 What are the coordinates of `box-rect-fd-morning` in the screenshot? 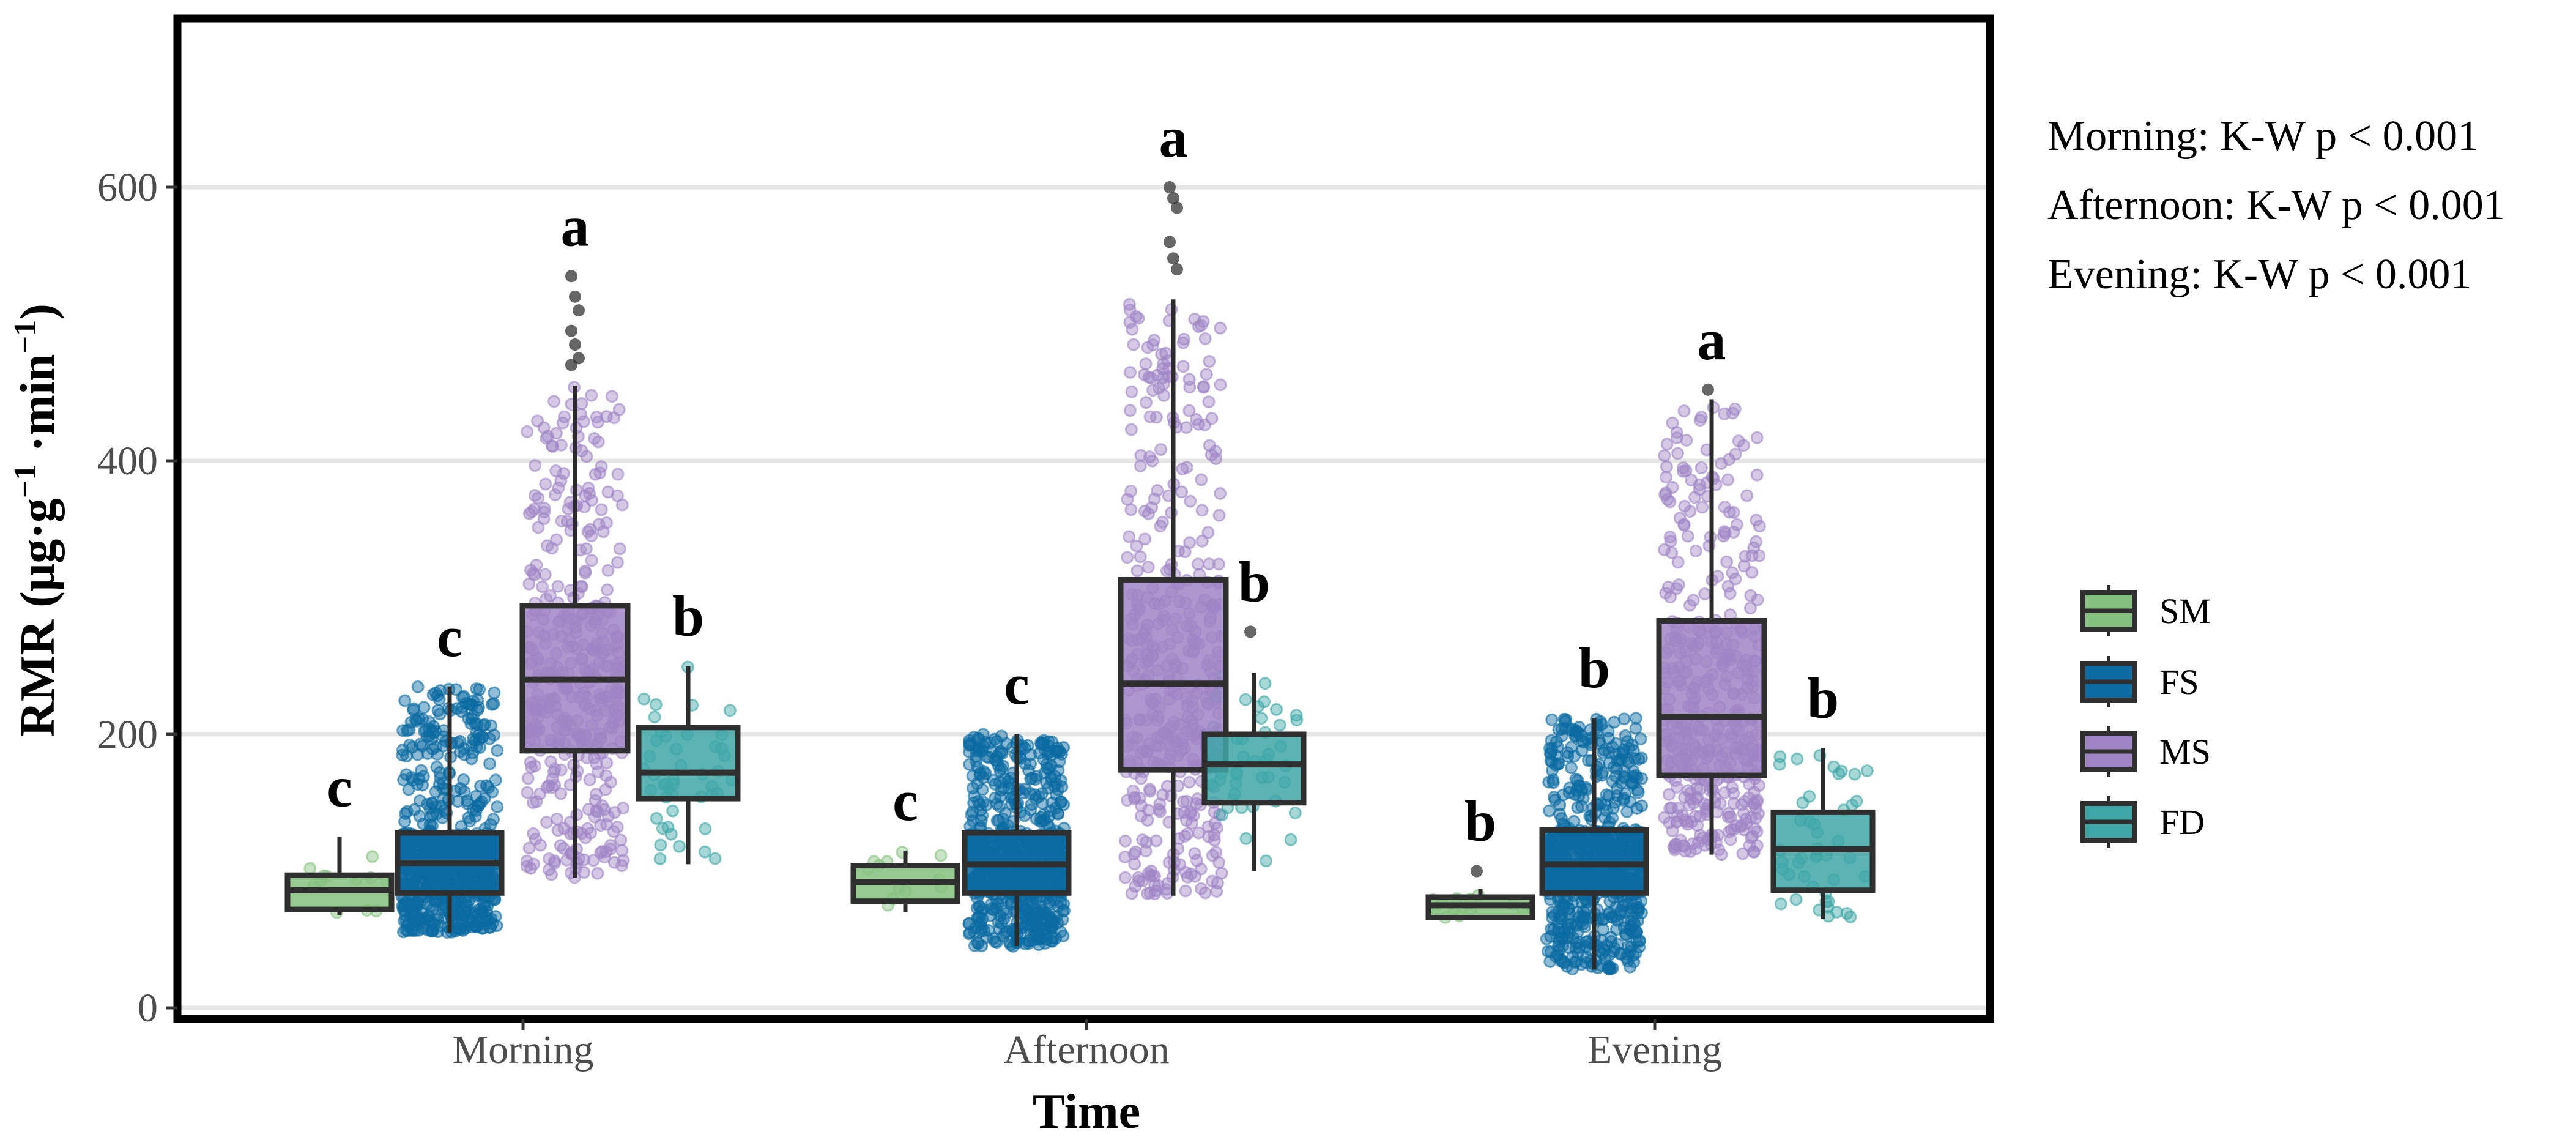 It's located at (688, 763).